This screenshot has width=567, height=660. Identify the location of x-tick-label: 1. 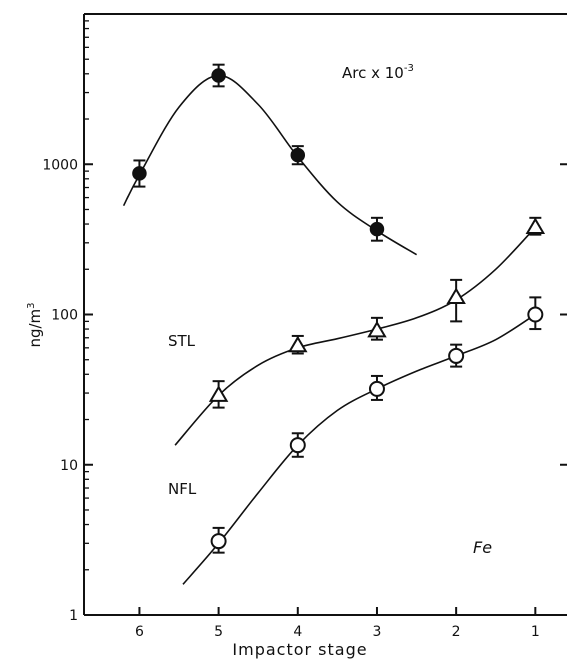
(535, 632).